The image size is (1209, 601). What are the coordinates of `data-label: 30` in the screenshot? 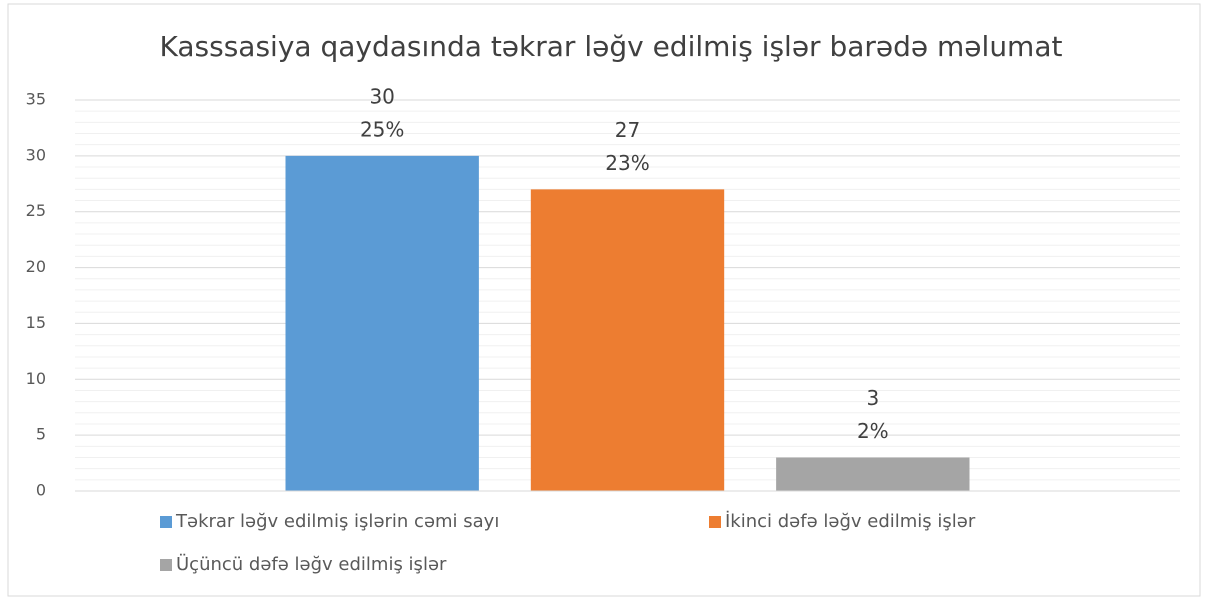 It's located at (381, 96).